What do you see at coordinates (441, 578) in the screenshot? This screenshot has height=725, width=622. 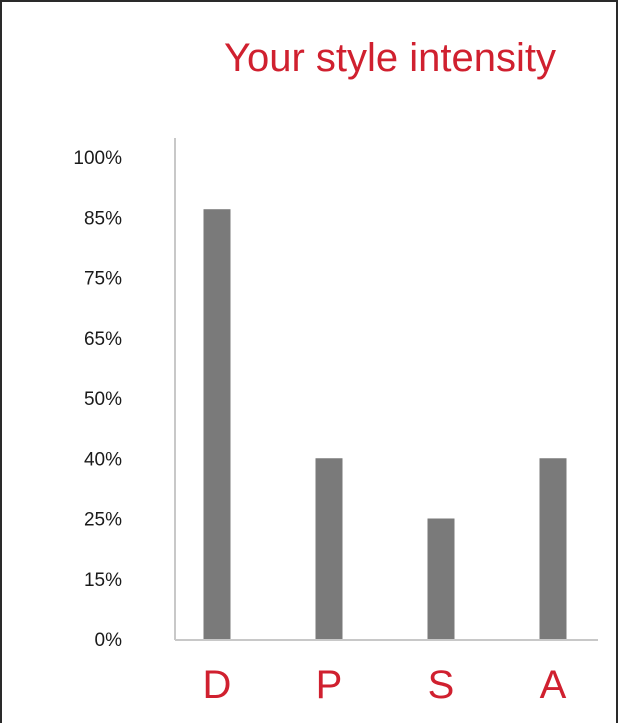 I see `bar-s` at bounding box center [441, 578].